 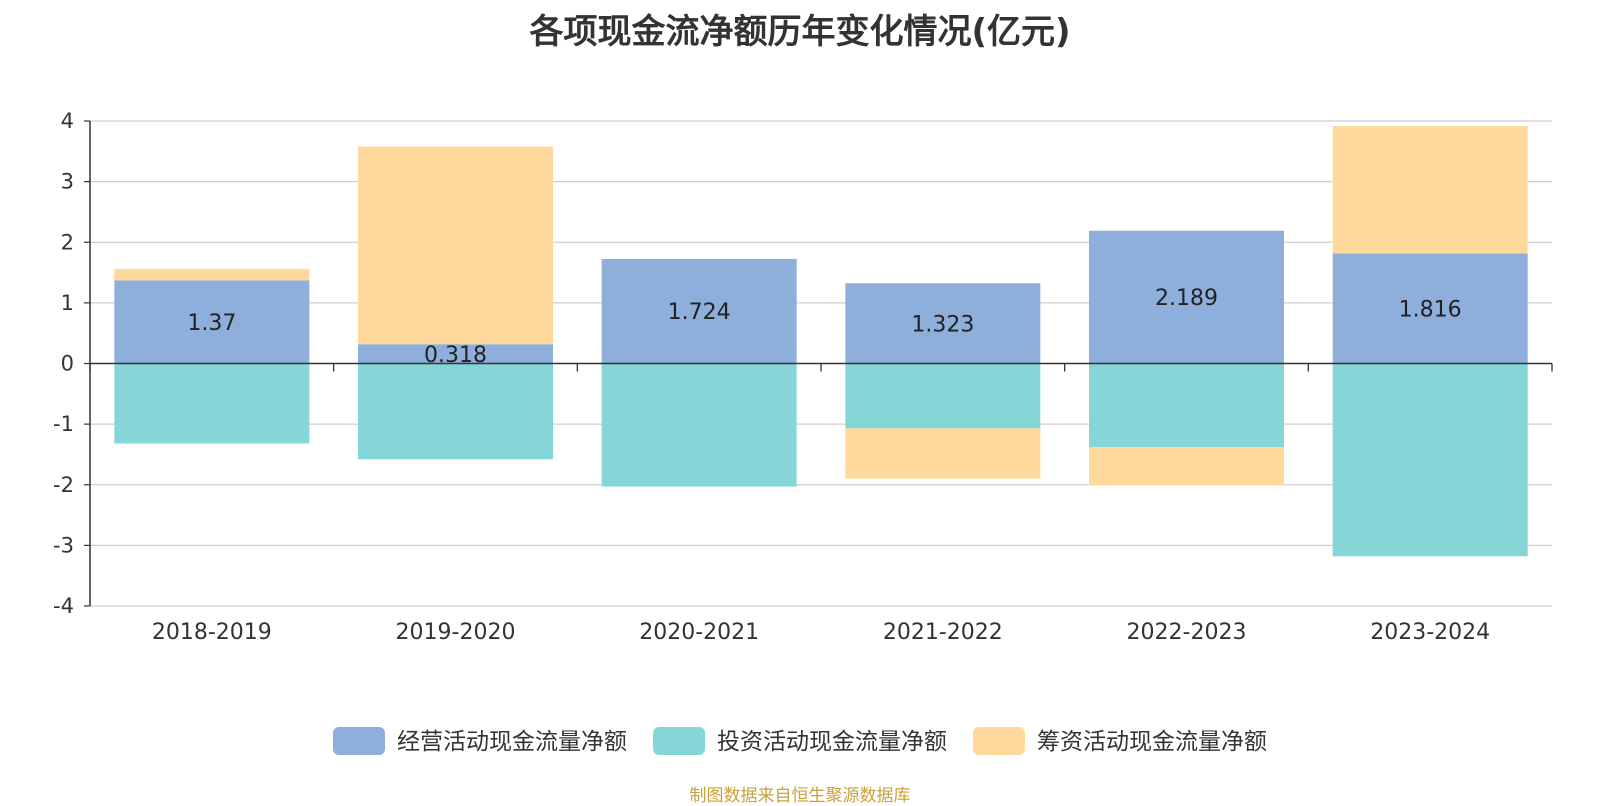 I want to click on data-label: 1.816, so click(x=1430, y=309).